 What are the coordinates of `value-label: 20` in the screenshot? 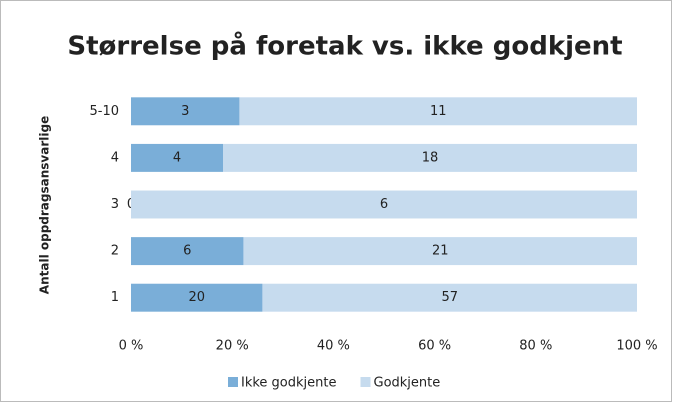 It's located at (196, 297).